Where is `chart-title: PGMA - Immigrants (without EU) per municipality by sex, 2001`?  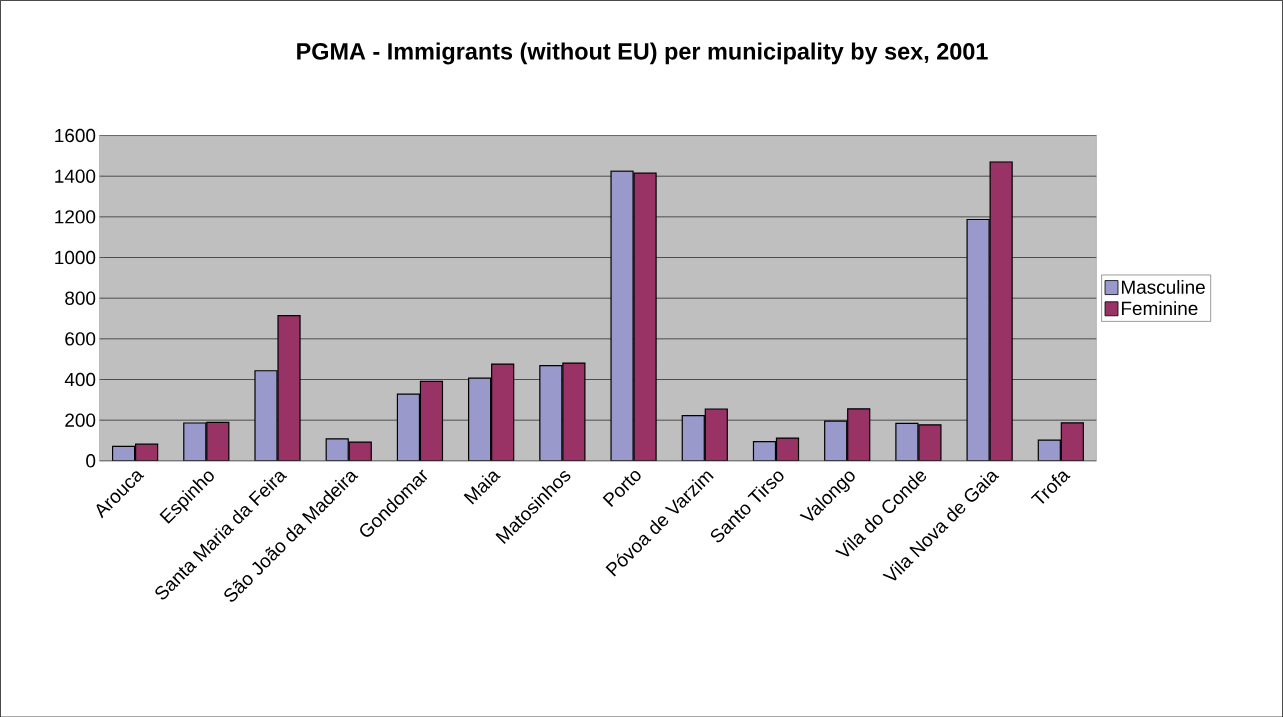 chart-title: PGMA - Immigrants (without EU) per municipality by sex, 2001 is located at coordinates (642, 53).